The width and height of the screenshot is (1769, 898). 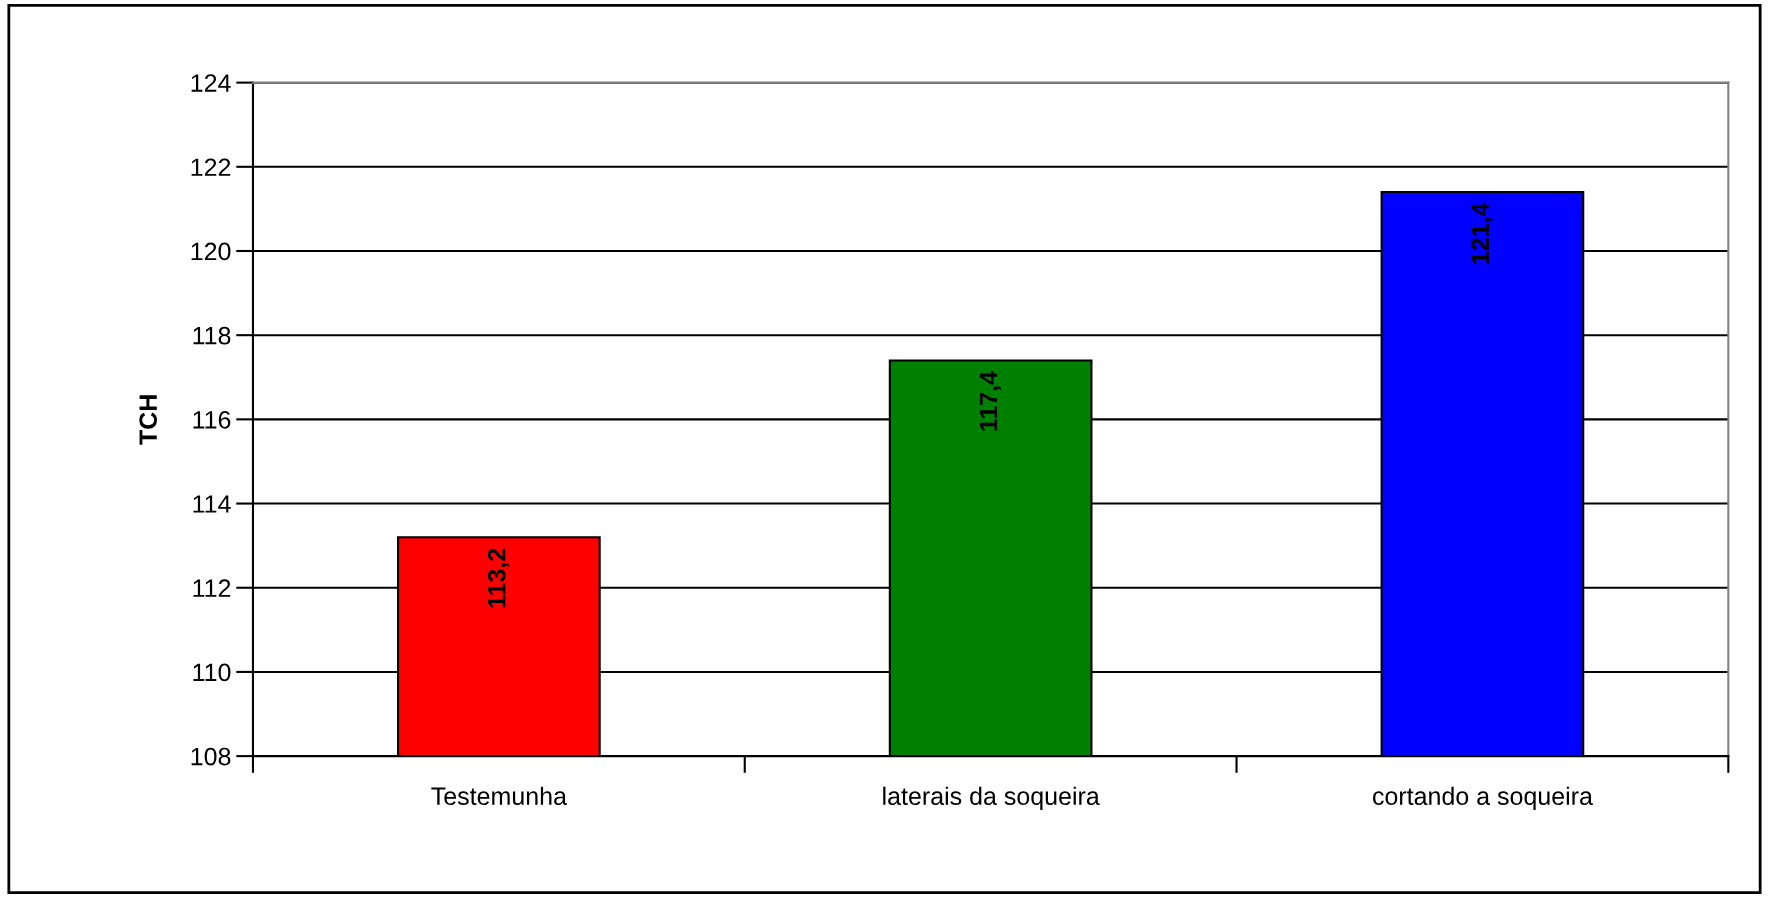 What do you see at coordinates (212, 419) in the screenshot?
I see `y-tick-label: 116` at bounding box center [212, 419].